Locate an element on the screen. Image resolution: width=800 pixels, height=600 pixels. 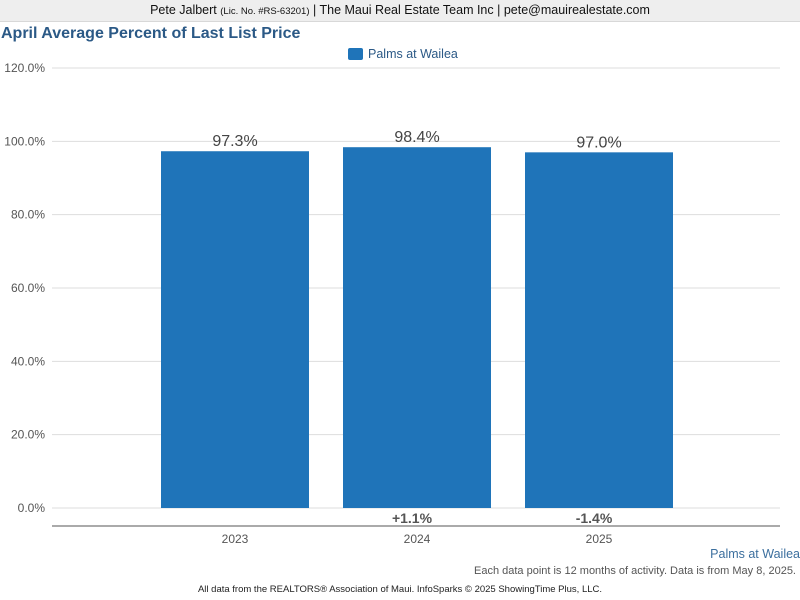
chart-title: April Average Percent of Last List Price is located at coordinates (151, 33).